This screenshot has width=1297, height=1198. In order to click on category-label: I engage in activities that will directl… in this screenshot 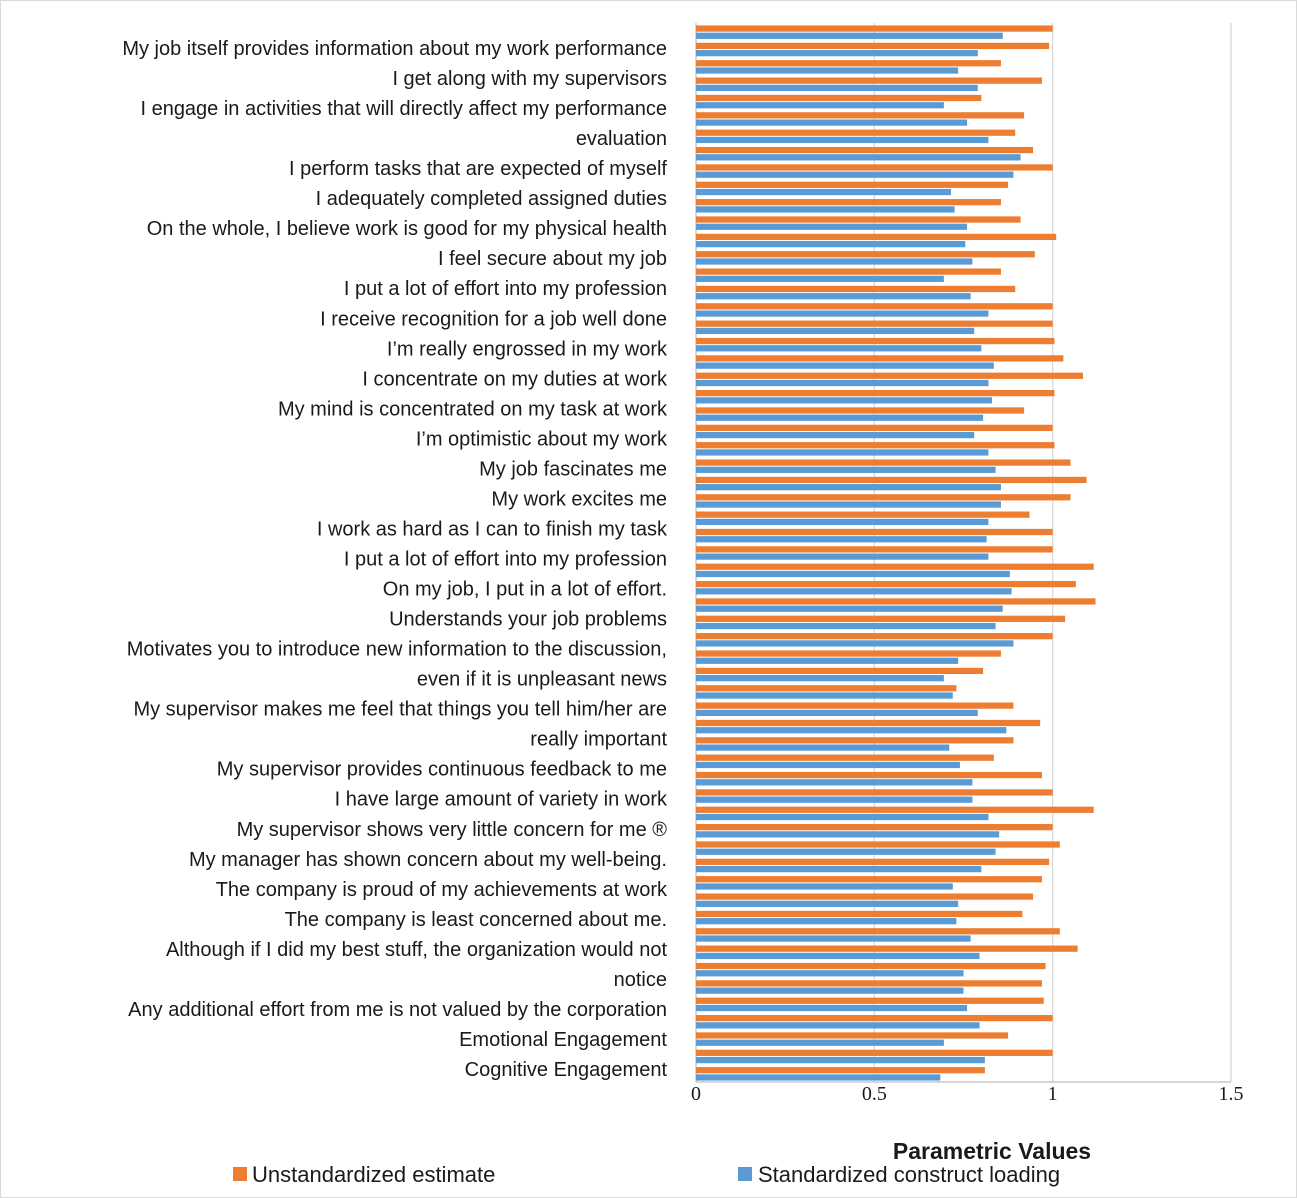, I will do `click(403, 109)`.